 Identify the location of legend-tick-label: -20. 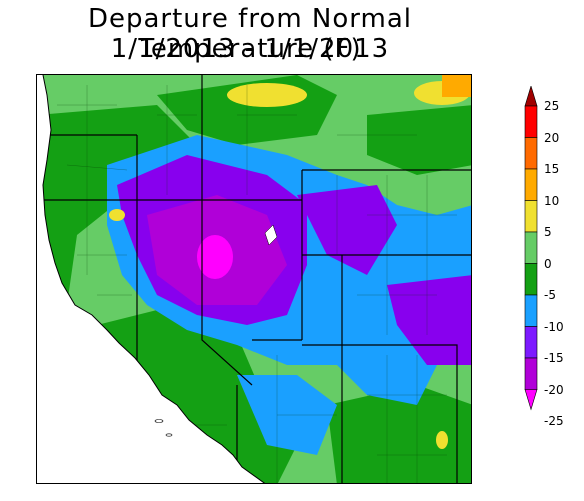
(554, 389).